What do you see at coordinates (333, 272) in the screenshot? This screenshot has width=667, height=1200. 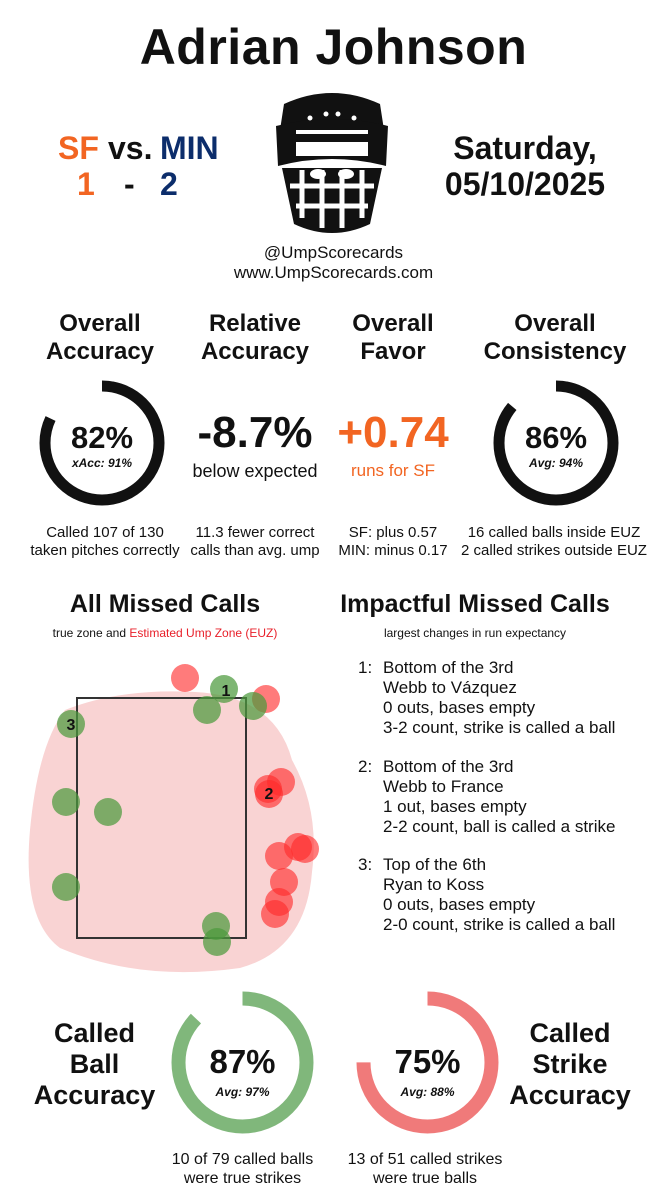 I see `website: www.UmpScorecards.com` at bounding box center [333, 272].